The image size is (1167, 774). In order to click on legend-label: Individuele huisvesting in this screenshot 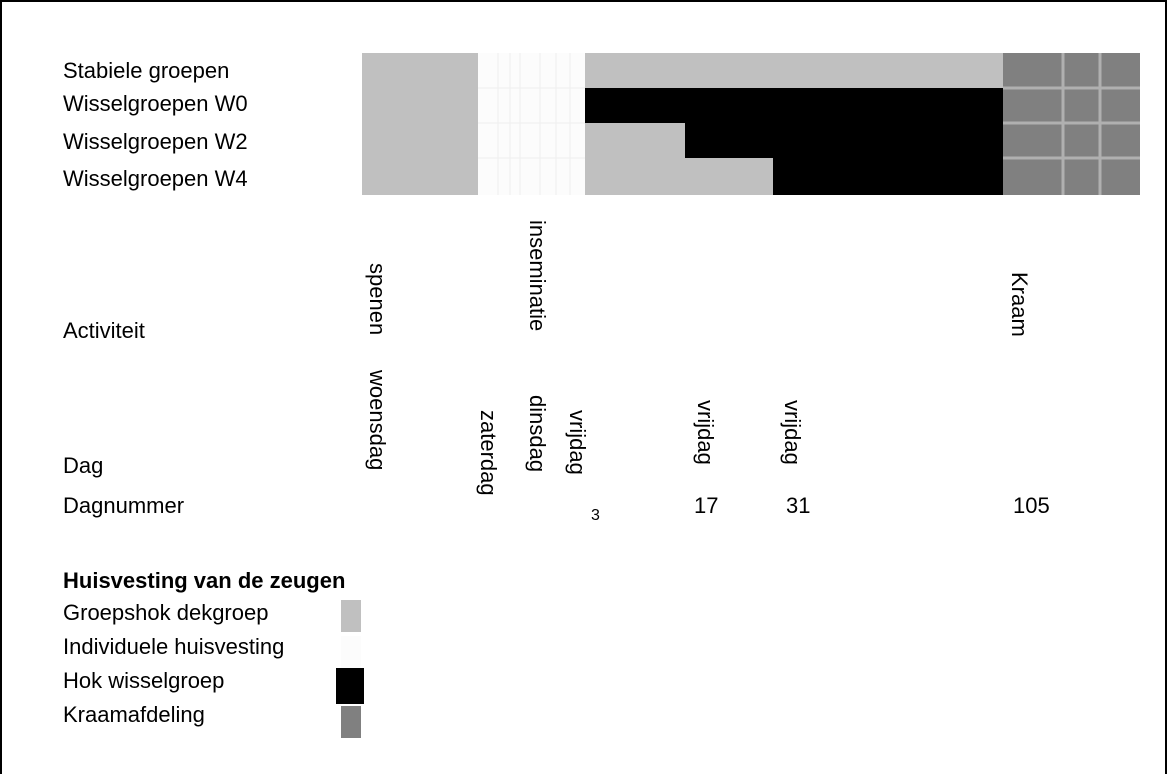, I will do `click(173, 646)`.